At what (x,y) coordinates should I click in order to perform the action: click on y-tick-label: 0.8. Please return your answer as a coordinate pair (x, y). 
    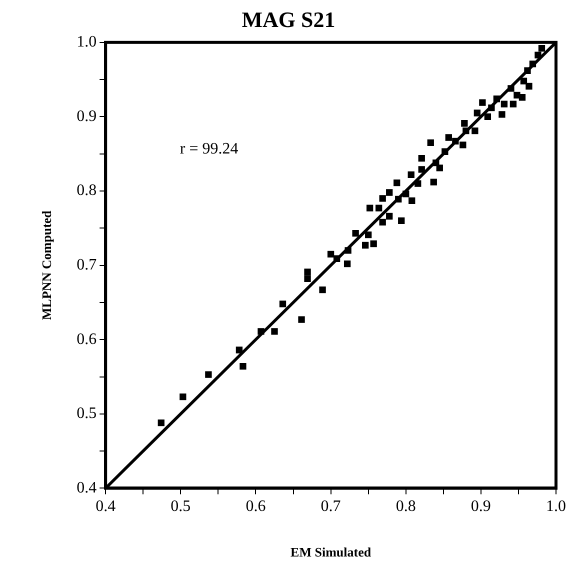
    Looking at the image, I should click on (86, 191).